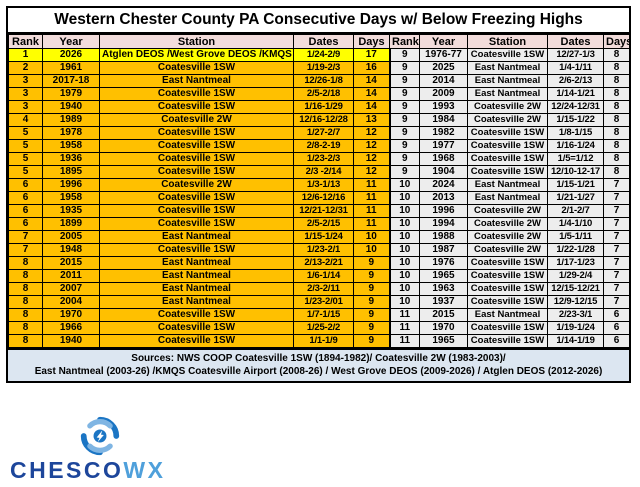 The image size is (640, 487). I want to click on left-year-cell: 1958, so click(71, 198).